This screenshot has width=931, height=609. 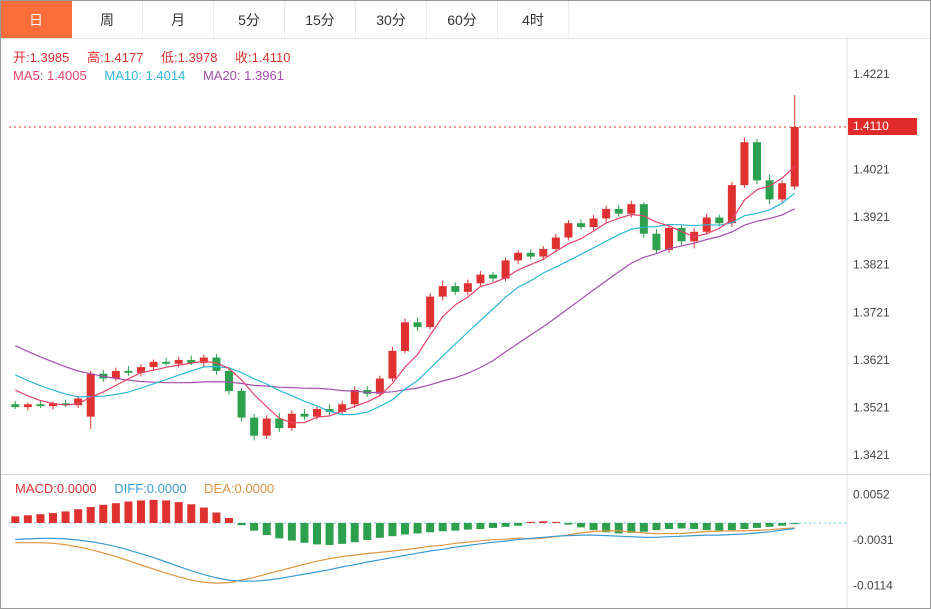 I want to click on ma10-label: MA10:, so click(x=123, y=75).